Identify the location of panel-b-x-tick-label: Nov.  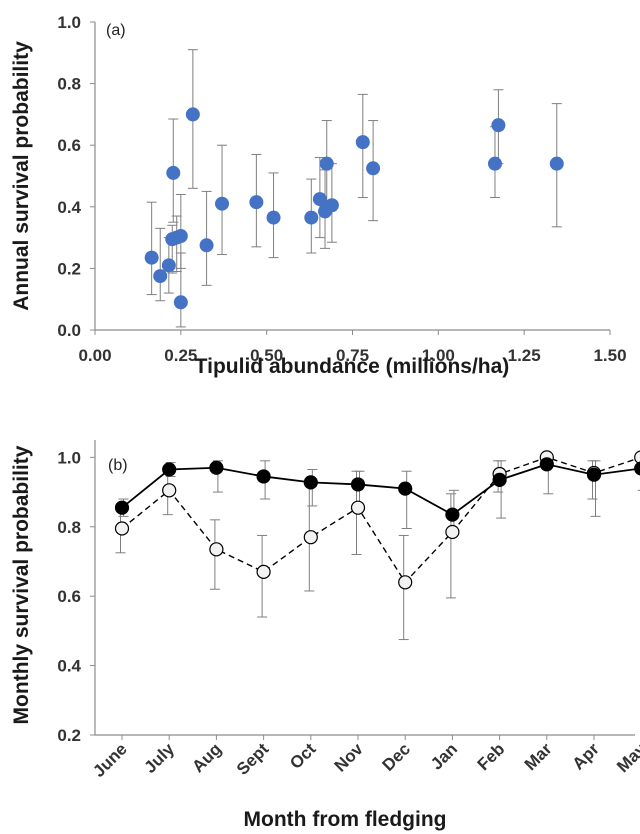
(349, 757).